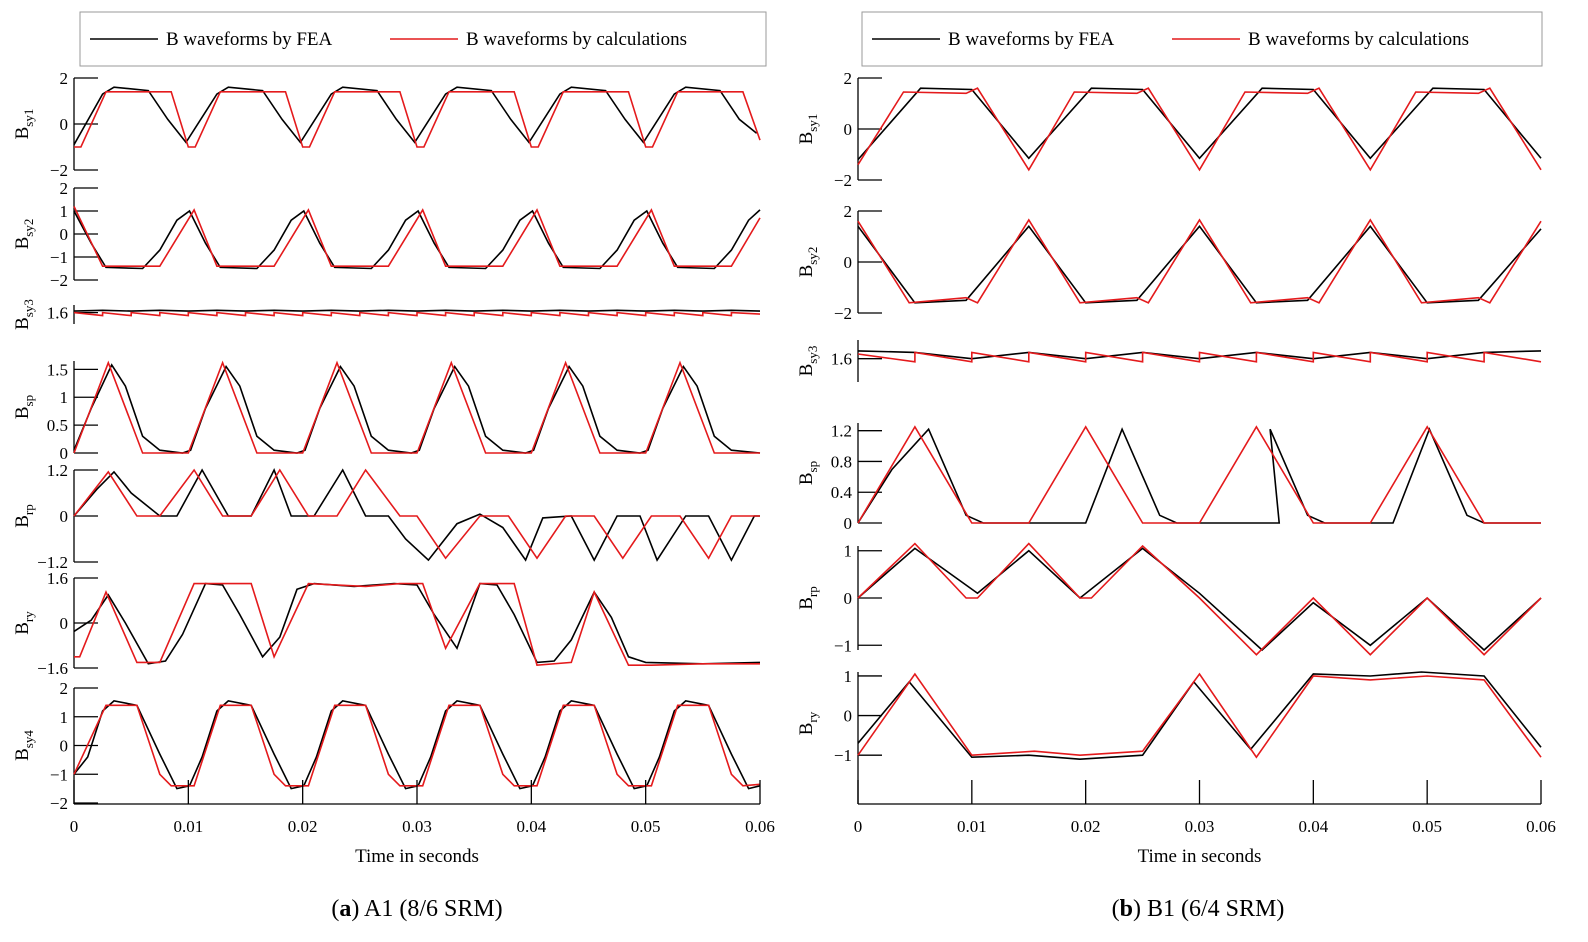 This screenshot has width=1588, height=942. Describe the element at coordinates (1126, 909) in the screenshot. I see `caption-label: b` at that location.